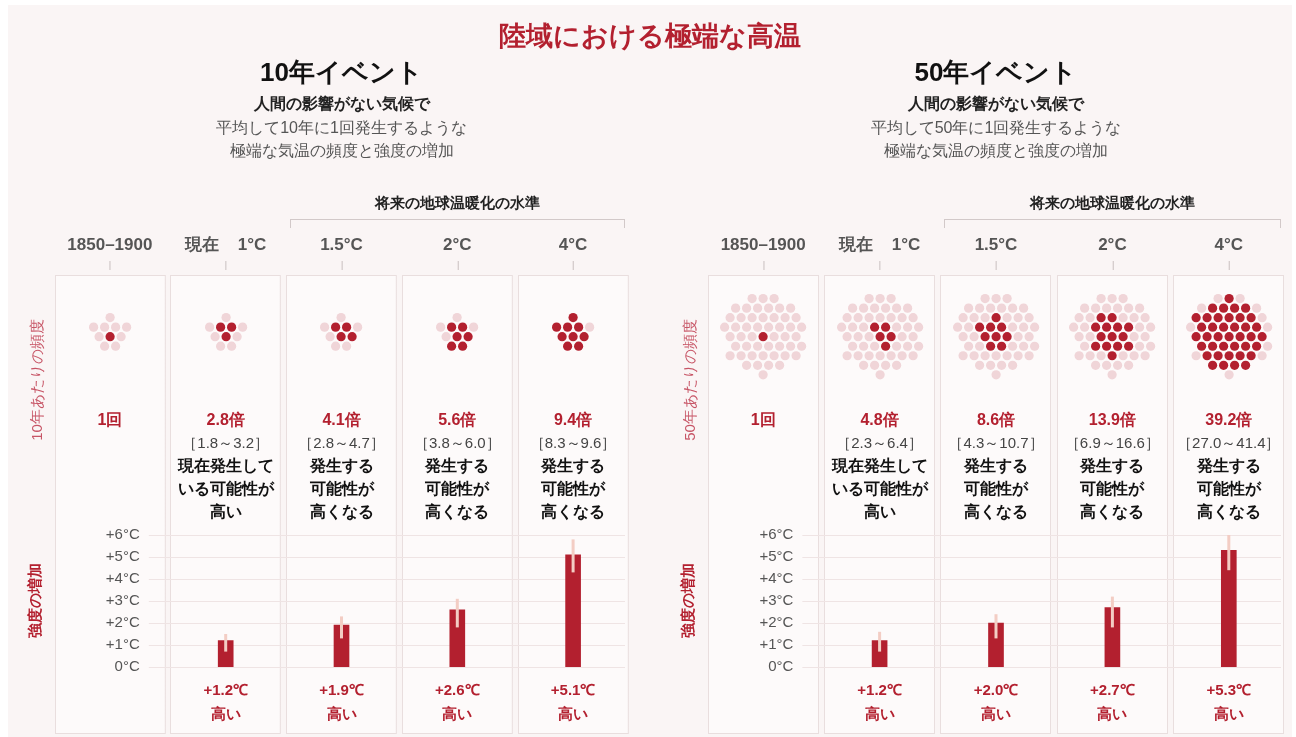 The image size is (1296, 737). What do you see at coordinates (341, 702) in the screenshot?
I see `data-label: +1.9℃ 高い` at bounding box center [341, 702].